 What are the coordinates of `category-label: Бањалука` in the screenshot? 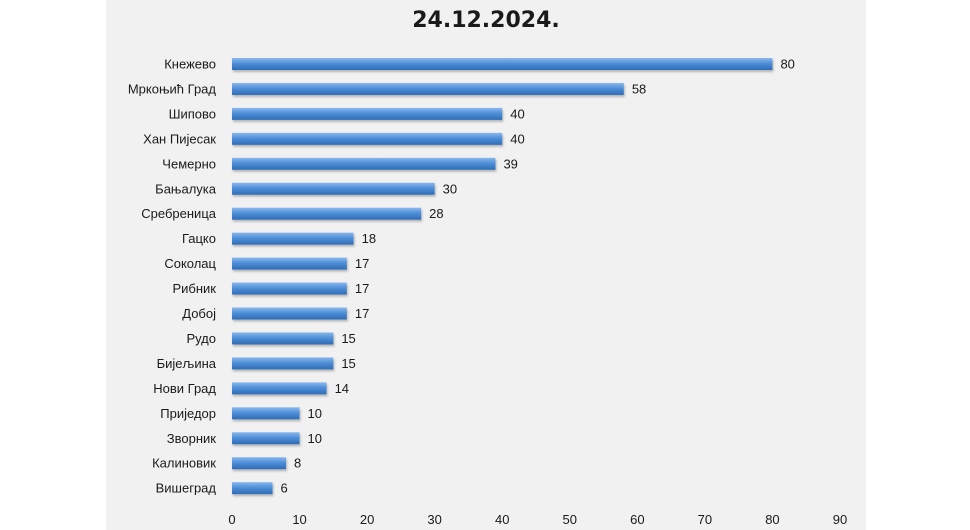 It's located at (186, 188).